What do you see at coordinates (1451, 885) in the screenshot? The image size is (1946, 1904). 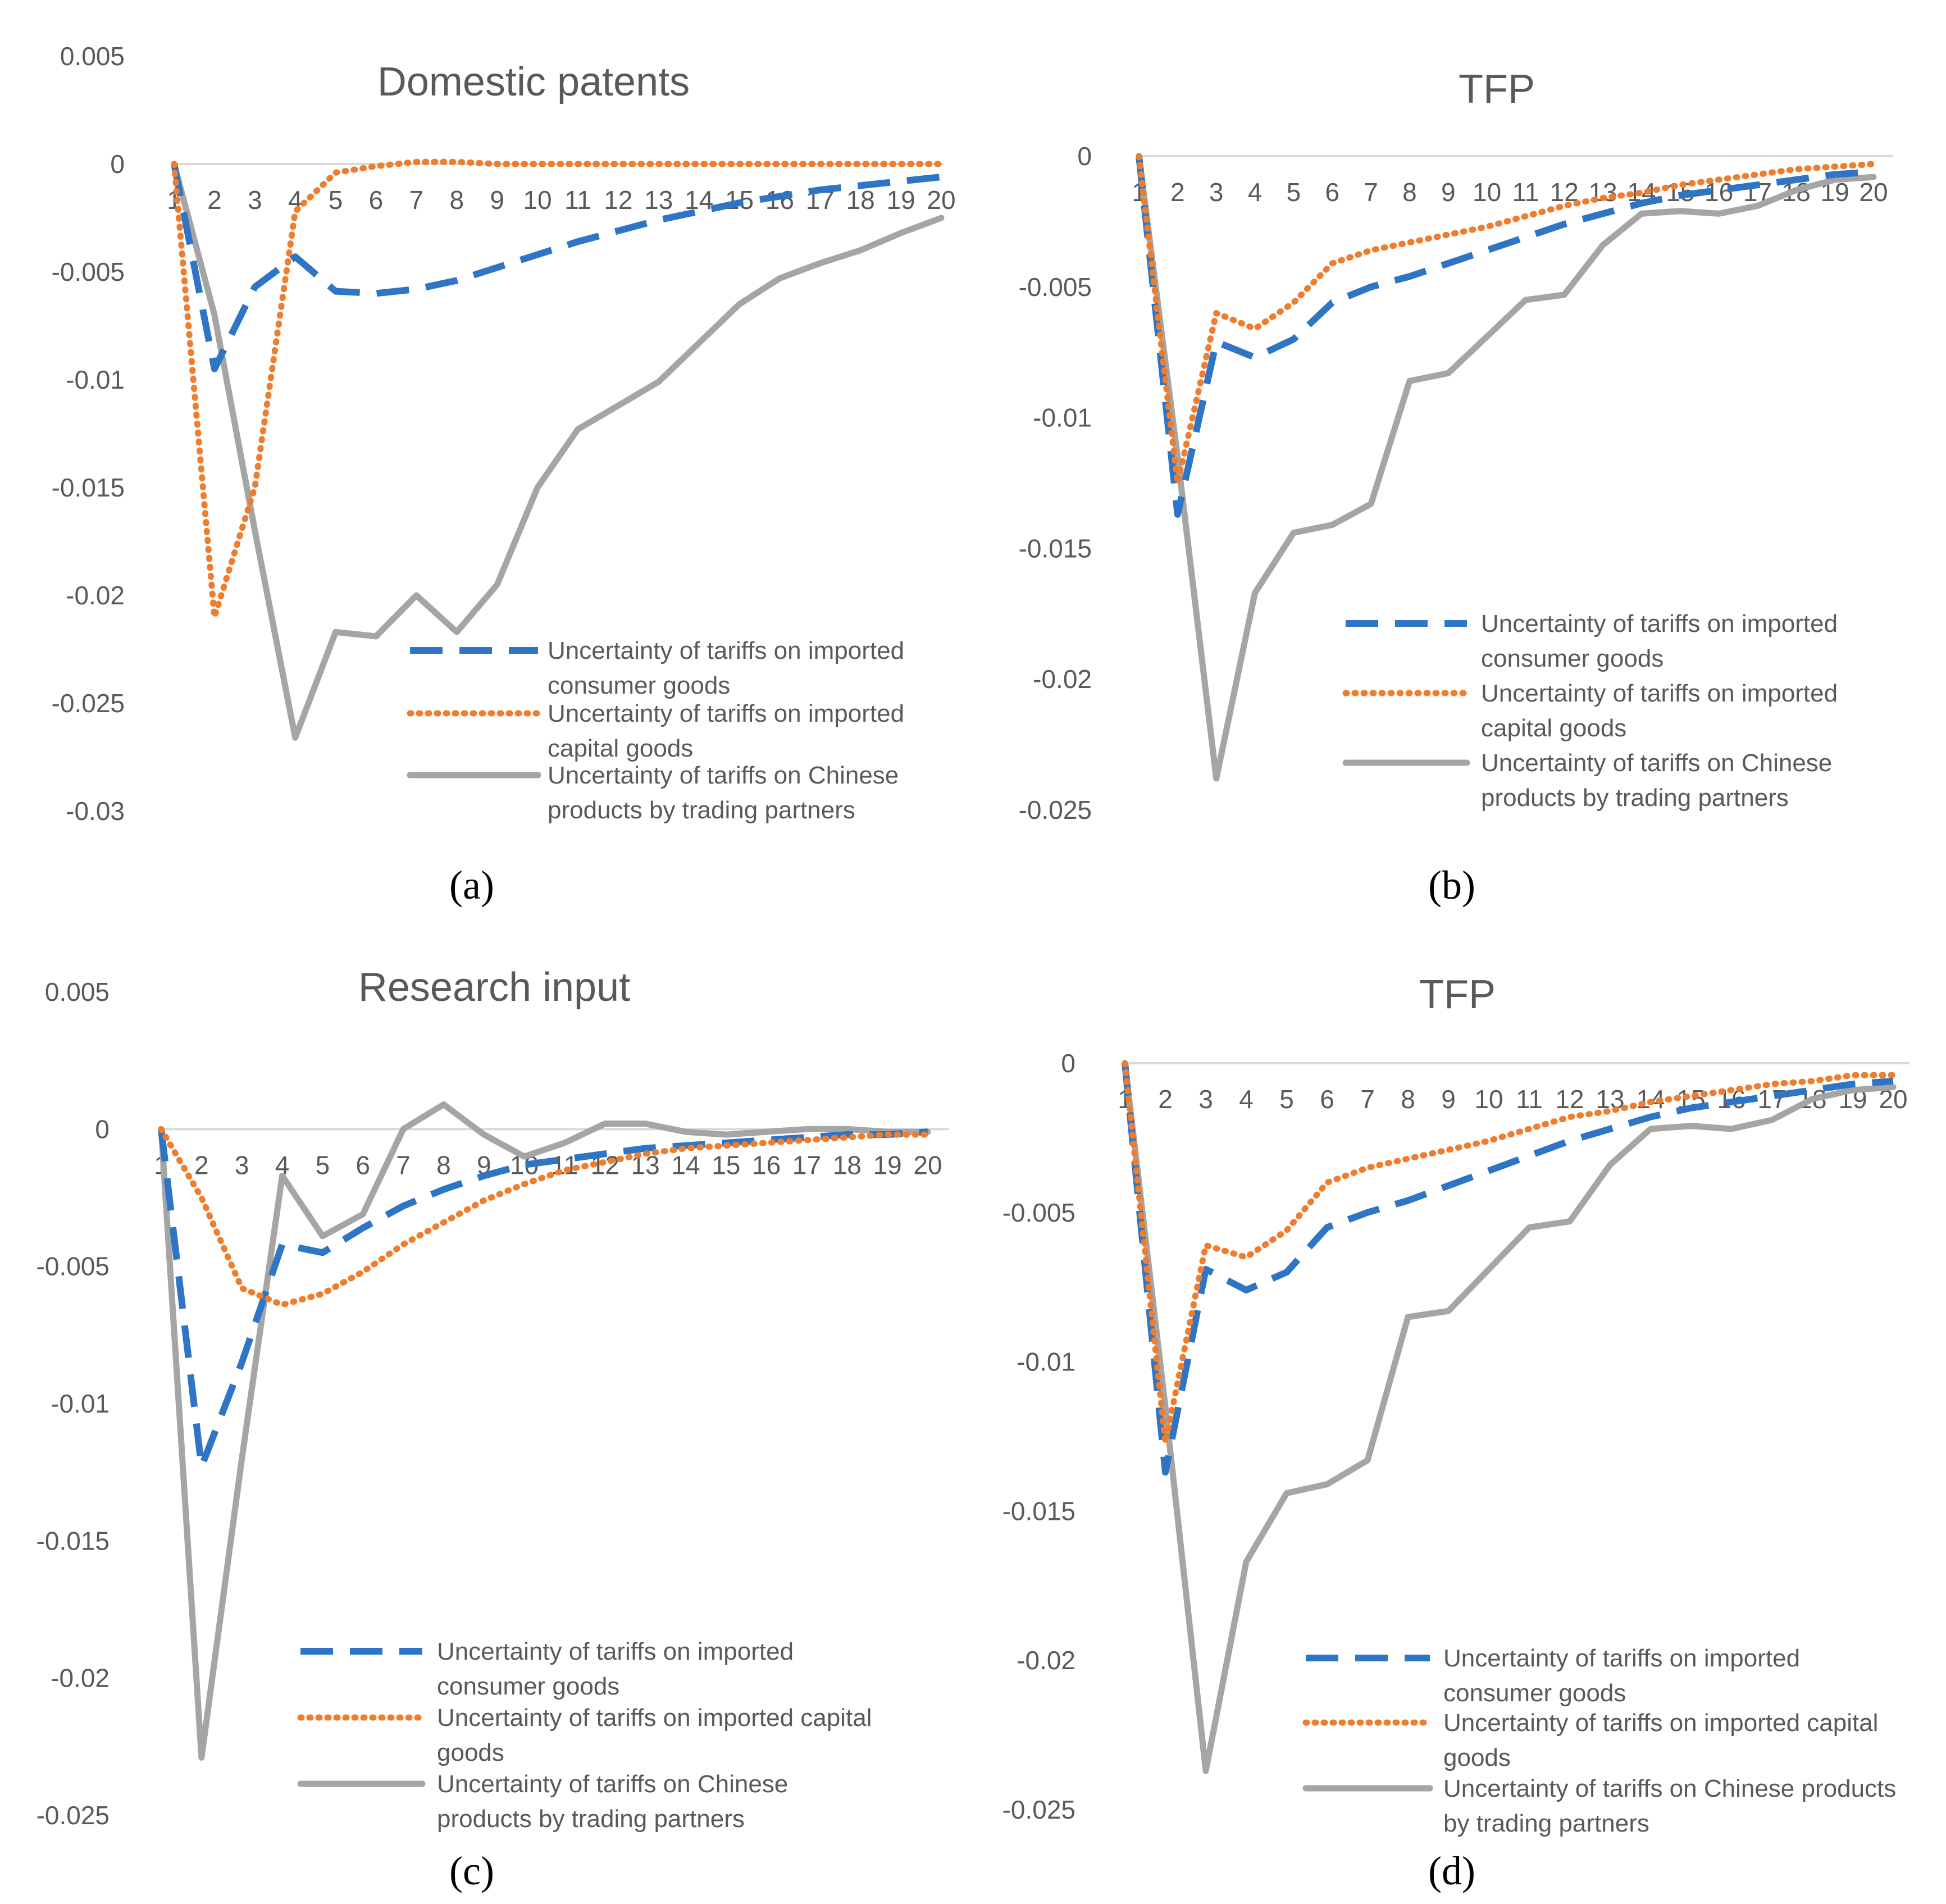 I see `panel-label: (b)` at bounding box center [1451, 885].